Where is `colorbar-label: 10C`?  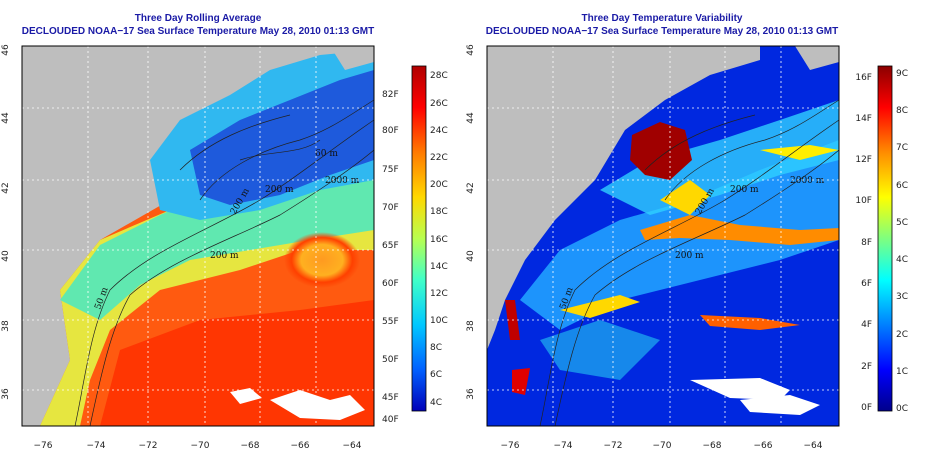
colorbar-label: 10C is located at coordinates (439, 321).